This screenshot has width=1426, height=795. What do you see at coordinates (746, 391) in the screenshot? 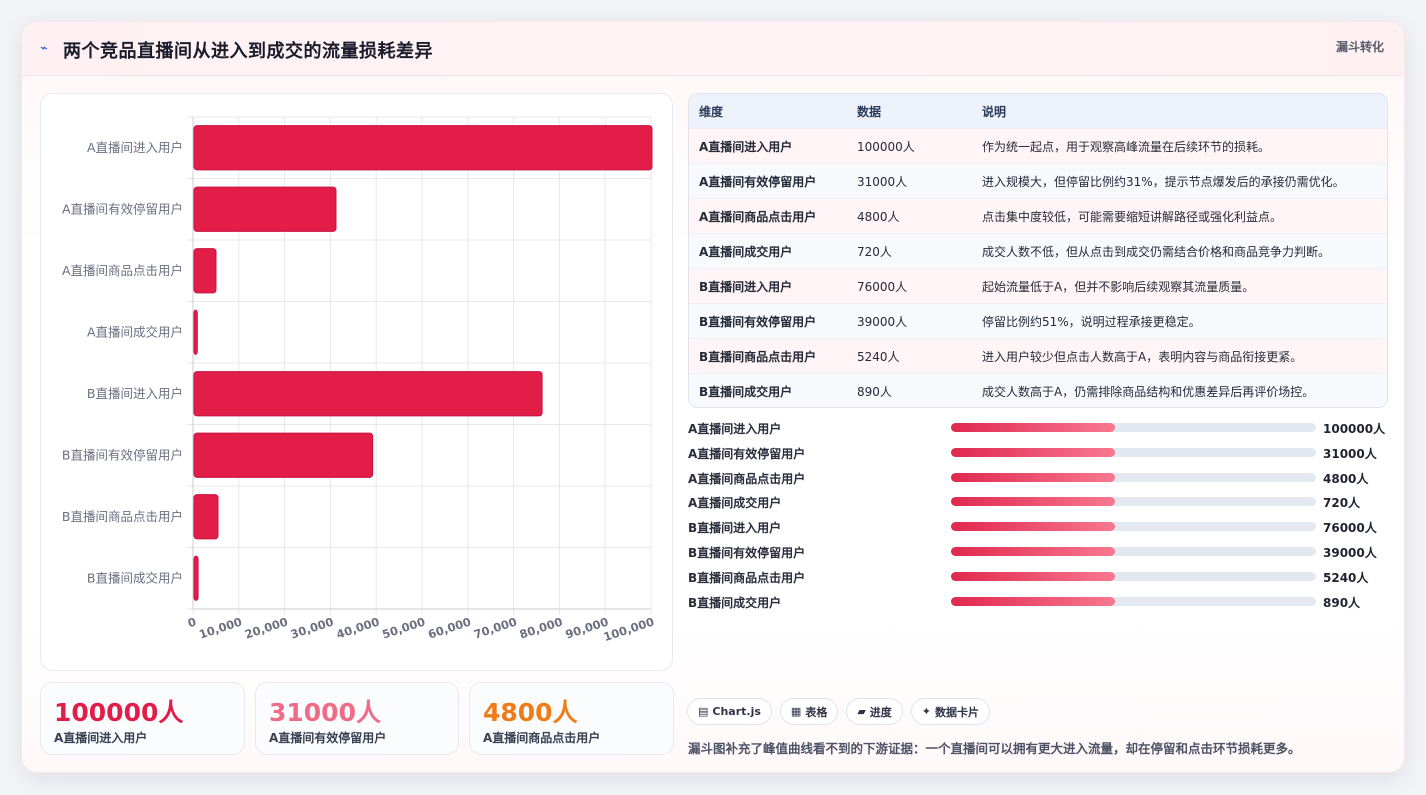
I see `cell-dimension: B直播间成交用户` at bounding box center [746, 391].